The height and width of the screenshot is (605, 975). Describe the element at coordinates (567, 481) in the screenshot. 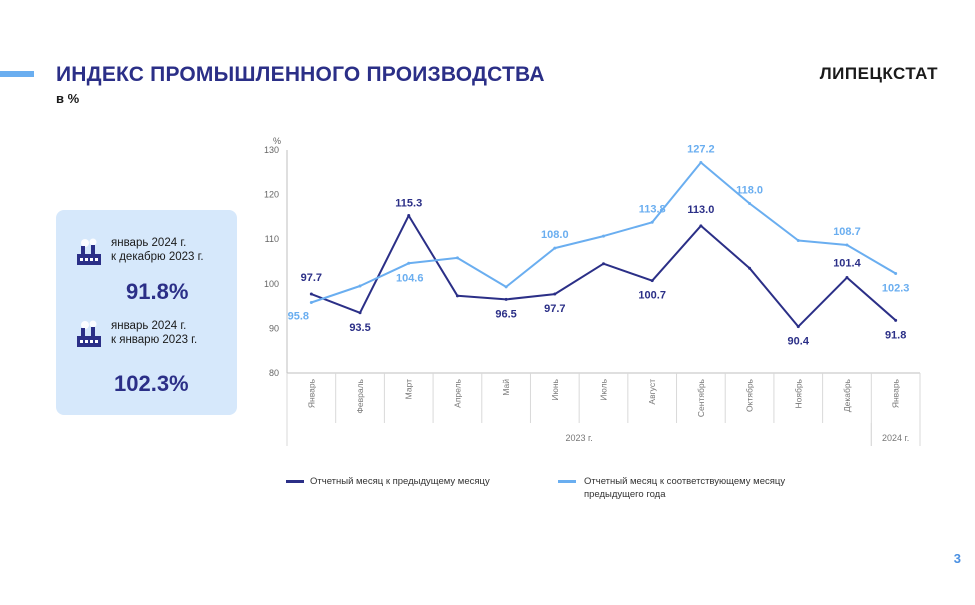

I see `legend-swatch-year-over-year` at that location.